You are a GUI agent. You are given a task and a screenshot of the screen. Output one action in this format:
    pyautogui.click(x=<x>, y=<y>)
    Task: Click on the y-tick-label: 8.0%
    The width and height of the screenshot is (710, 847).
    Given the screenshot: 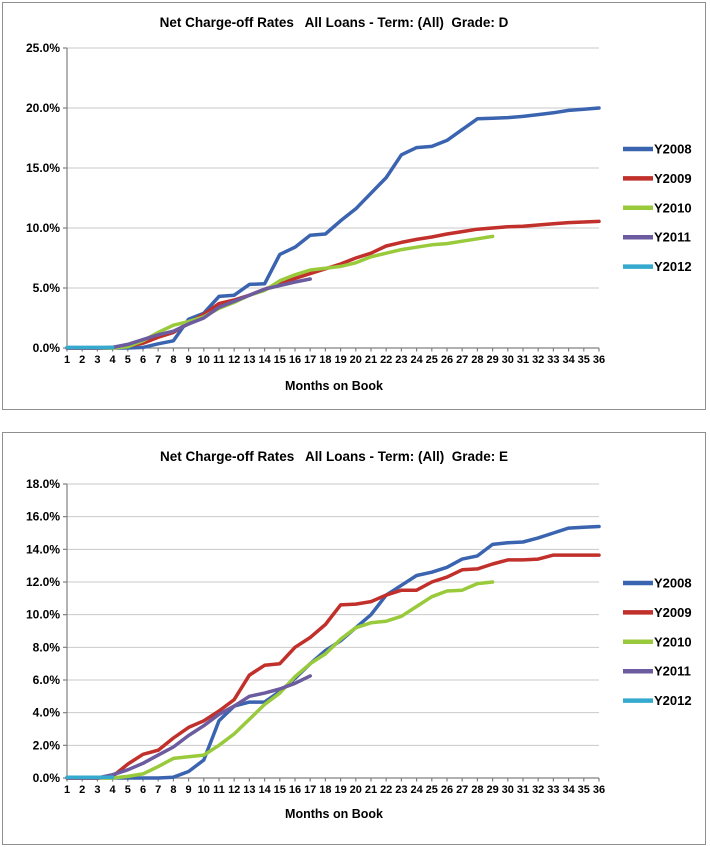 What is the action you would take?
    pyautogui.click(x=47, y=647)
    